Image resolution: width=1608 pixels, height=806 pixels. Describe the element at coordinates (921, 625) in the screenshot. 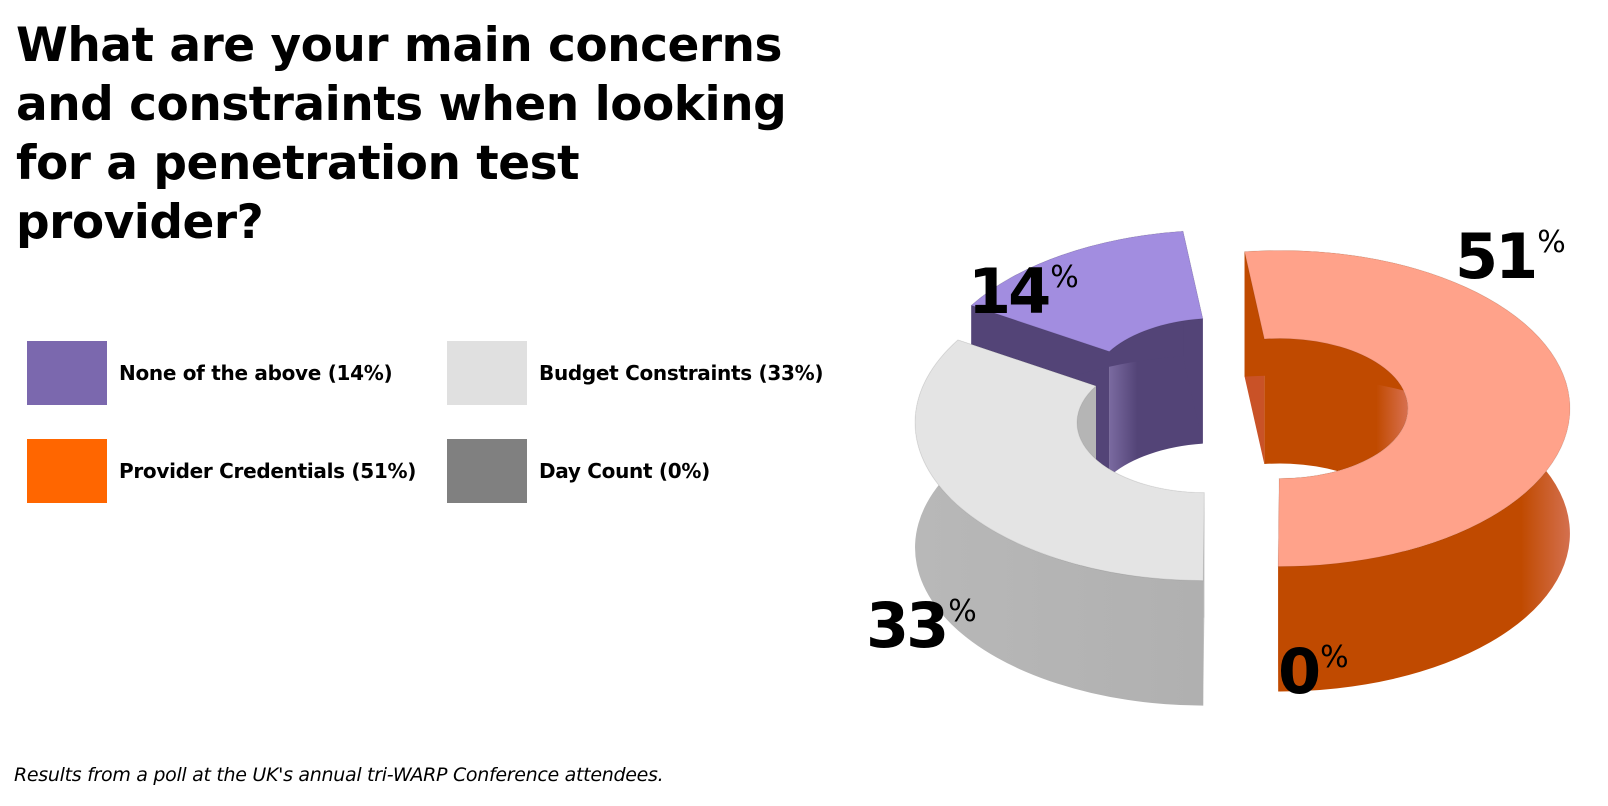

I see `data-label-budget-constraints: 33%` at that location.